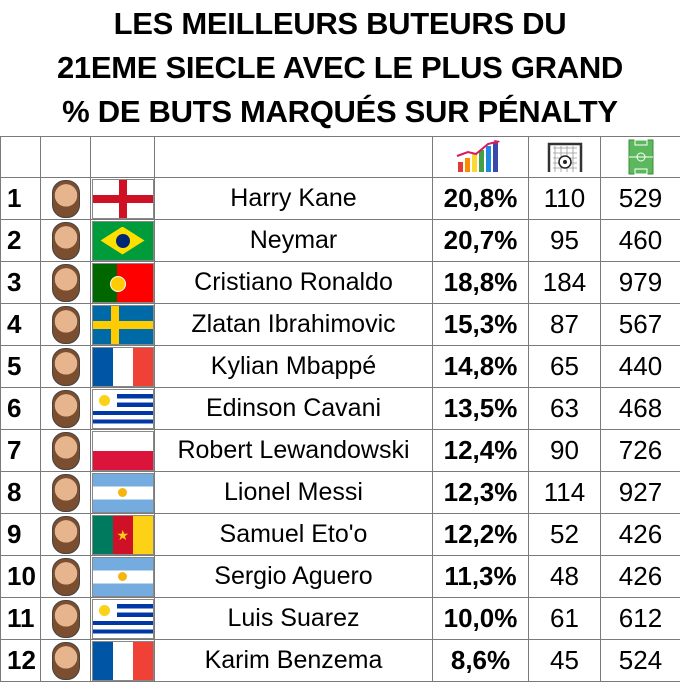 This screenshot has width=680, height=682. Describe the element at coordinates (123, 535) in the screenshot. I see `flag-cameroon-icon: ★` at that location.